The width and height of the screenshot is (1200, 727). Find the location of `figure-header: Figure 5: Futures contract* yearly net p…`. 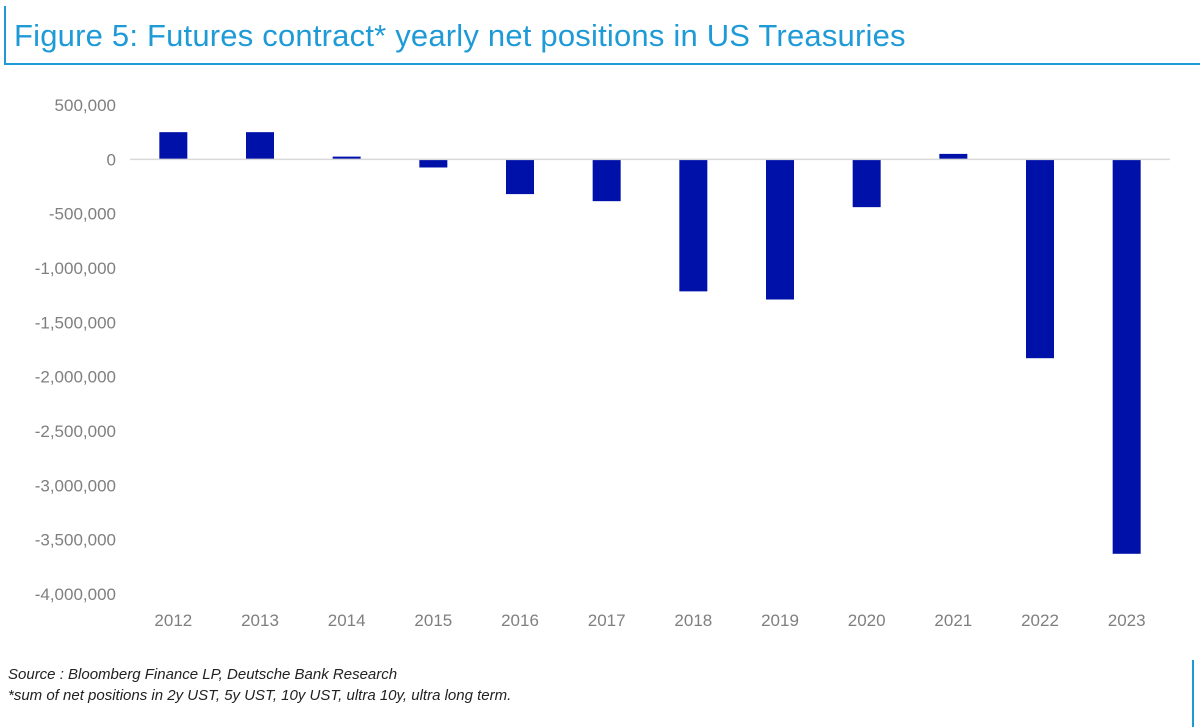

figure-header: Figure 5: Futures contract* yearly net p… is located at coordinates (600, 40).